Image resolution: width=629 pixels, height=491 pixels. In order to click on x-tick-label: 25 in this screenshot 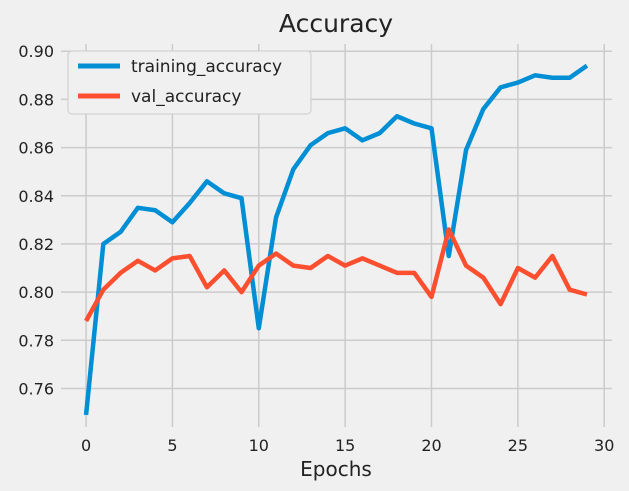, I will do `click(518, 445)`.